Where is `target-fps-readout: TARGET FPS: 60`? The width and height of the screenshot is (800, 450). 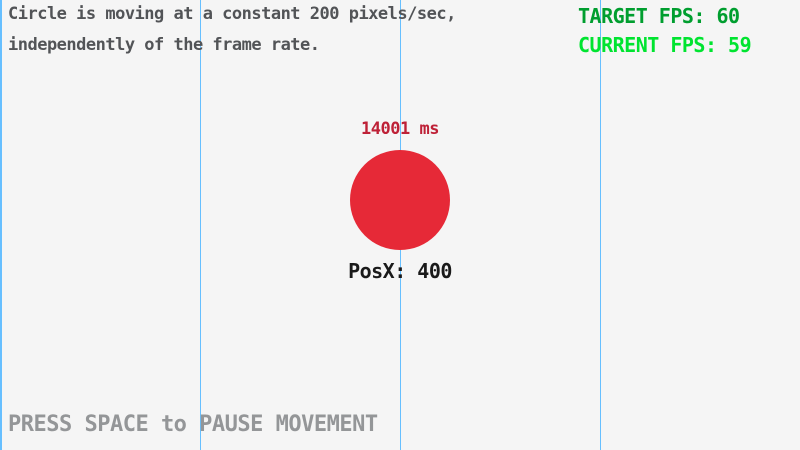 target-fps-readout: TARGET FPS: 60 is located at coordinates (659, 16).